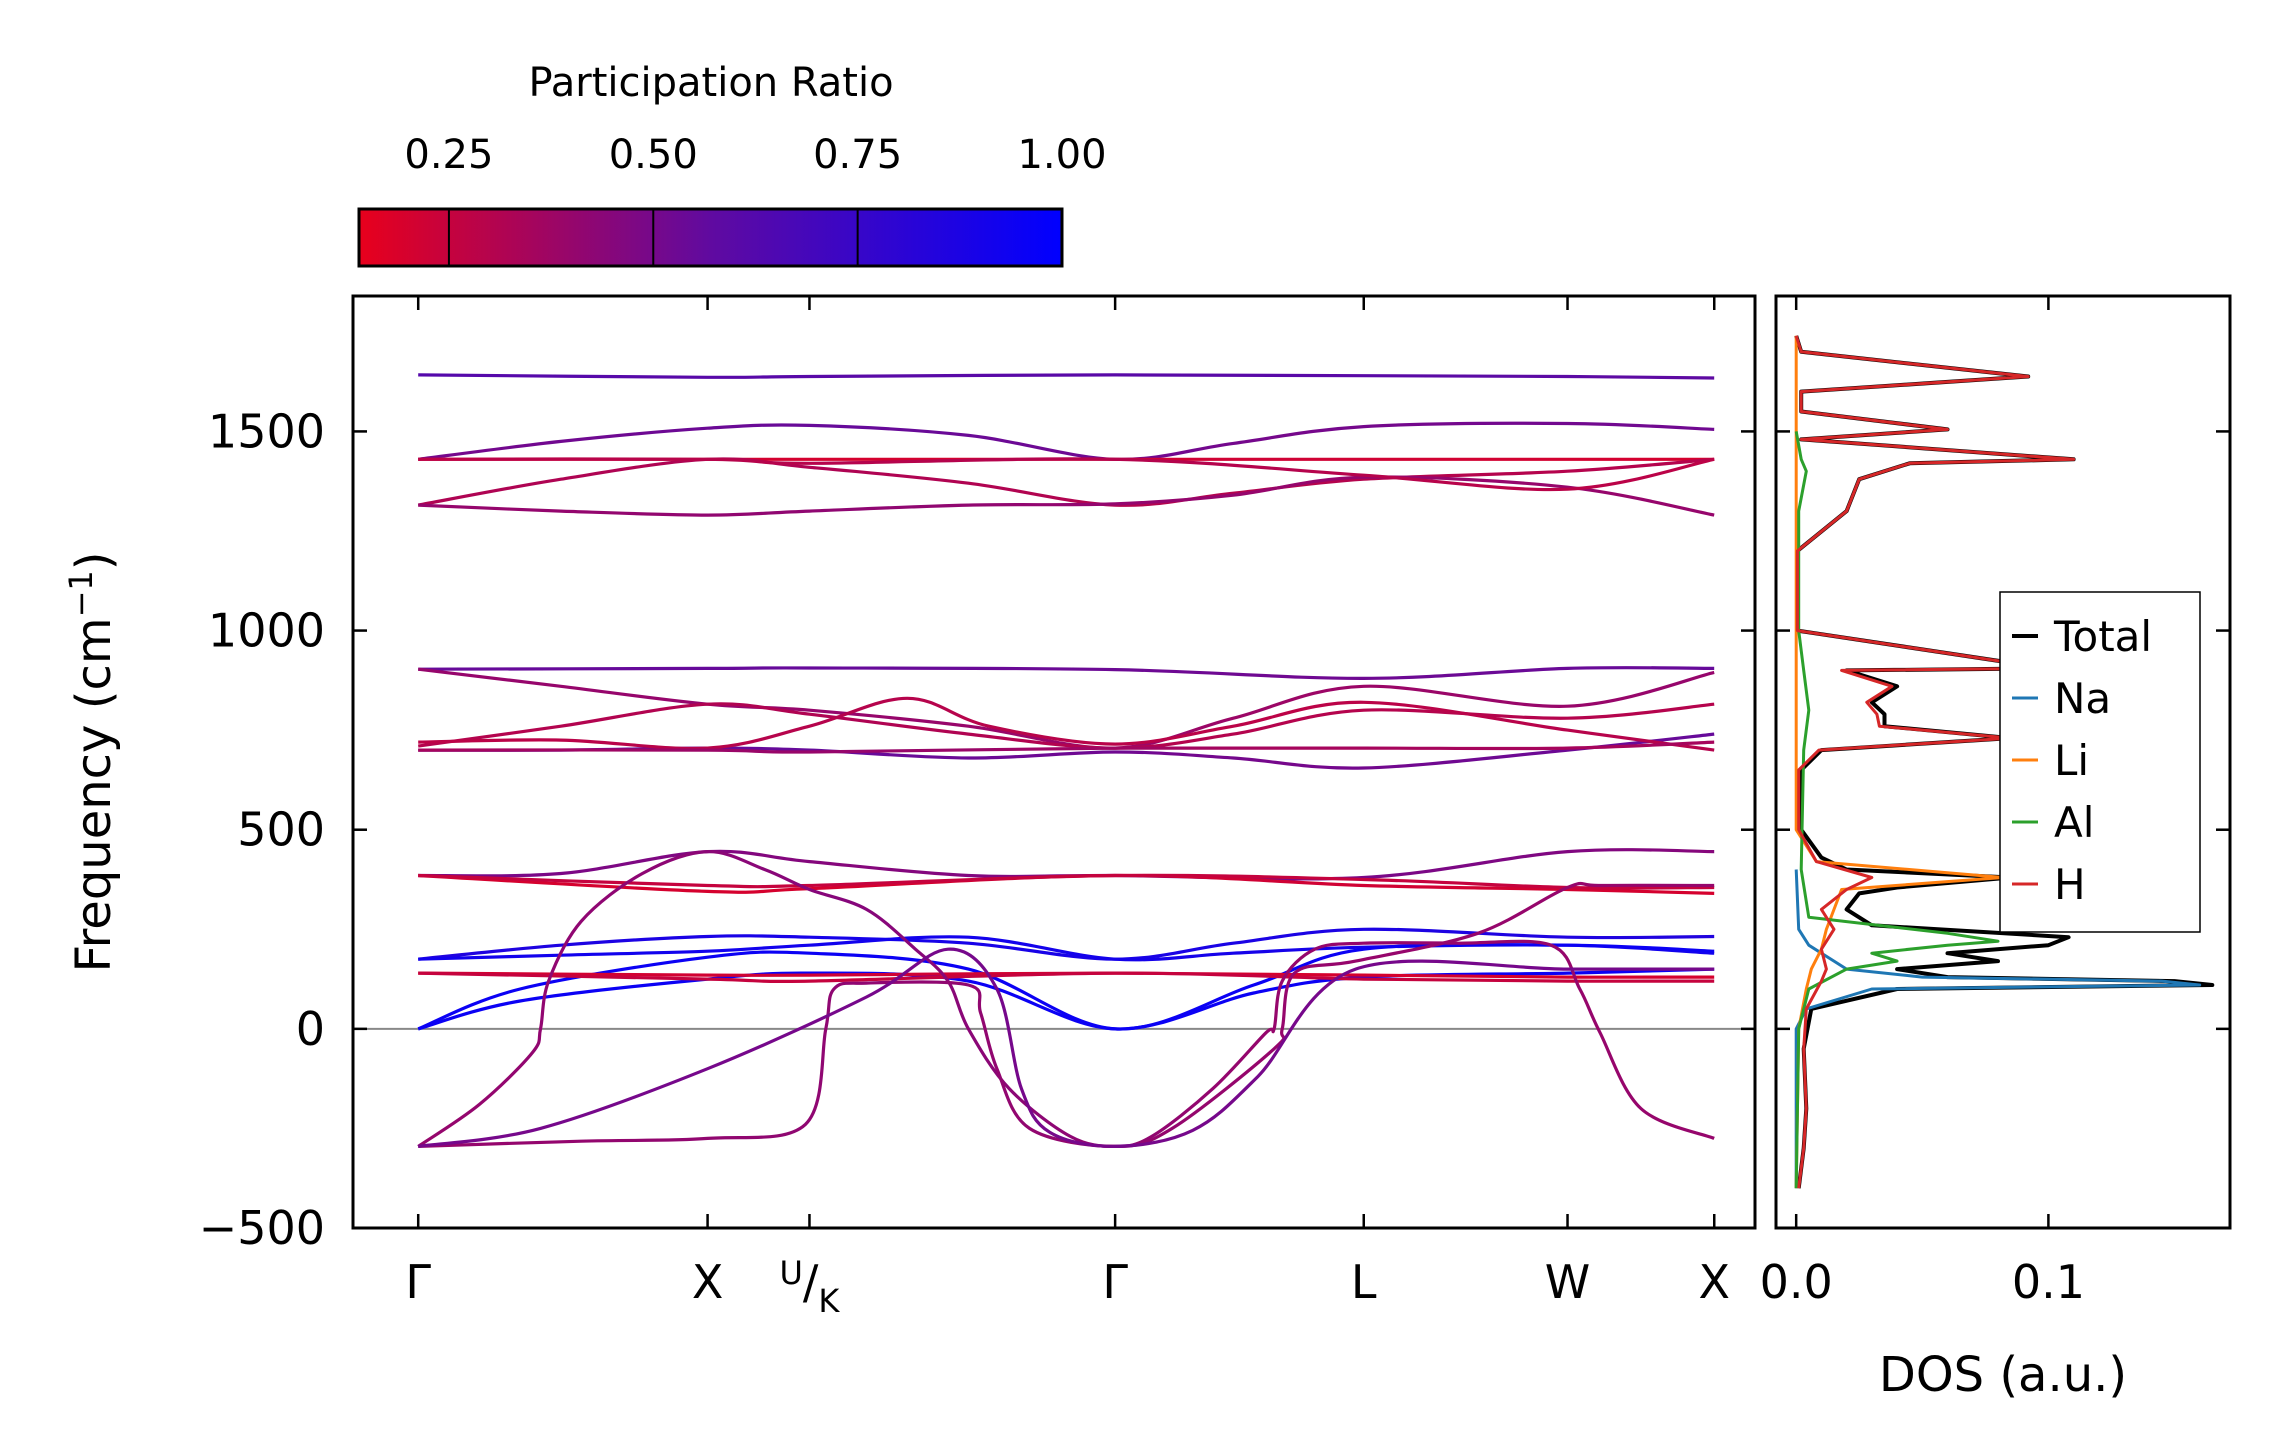  I want to click on colorbar-tick-label: 0.25, so click(448, 155).